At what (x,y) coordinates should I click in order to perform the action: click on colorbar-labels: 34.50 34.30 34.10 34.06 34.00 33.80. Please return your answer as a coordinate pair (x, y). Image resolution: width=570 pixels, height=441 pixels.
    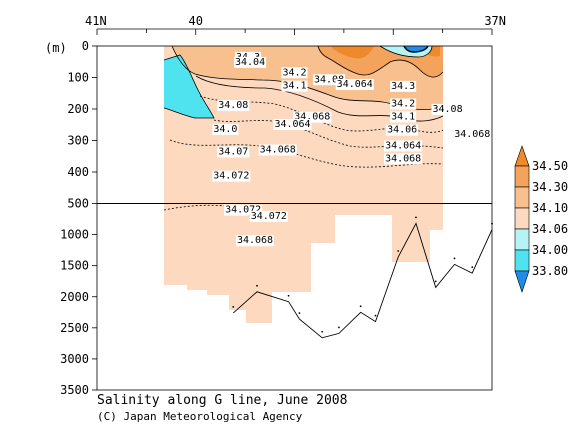
    Looking at the image, I should click on (550, 218).